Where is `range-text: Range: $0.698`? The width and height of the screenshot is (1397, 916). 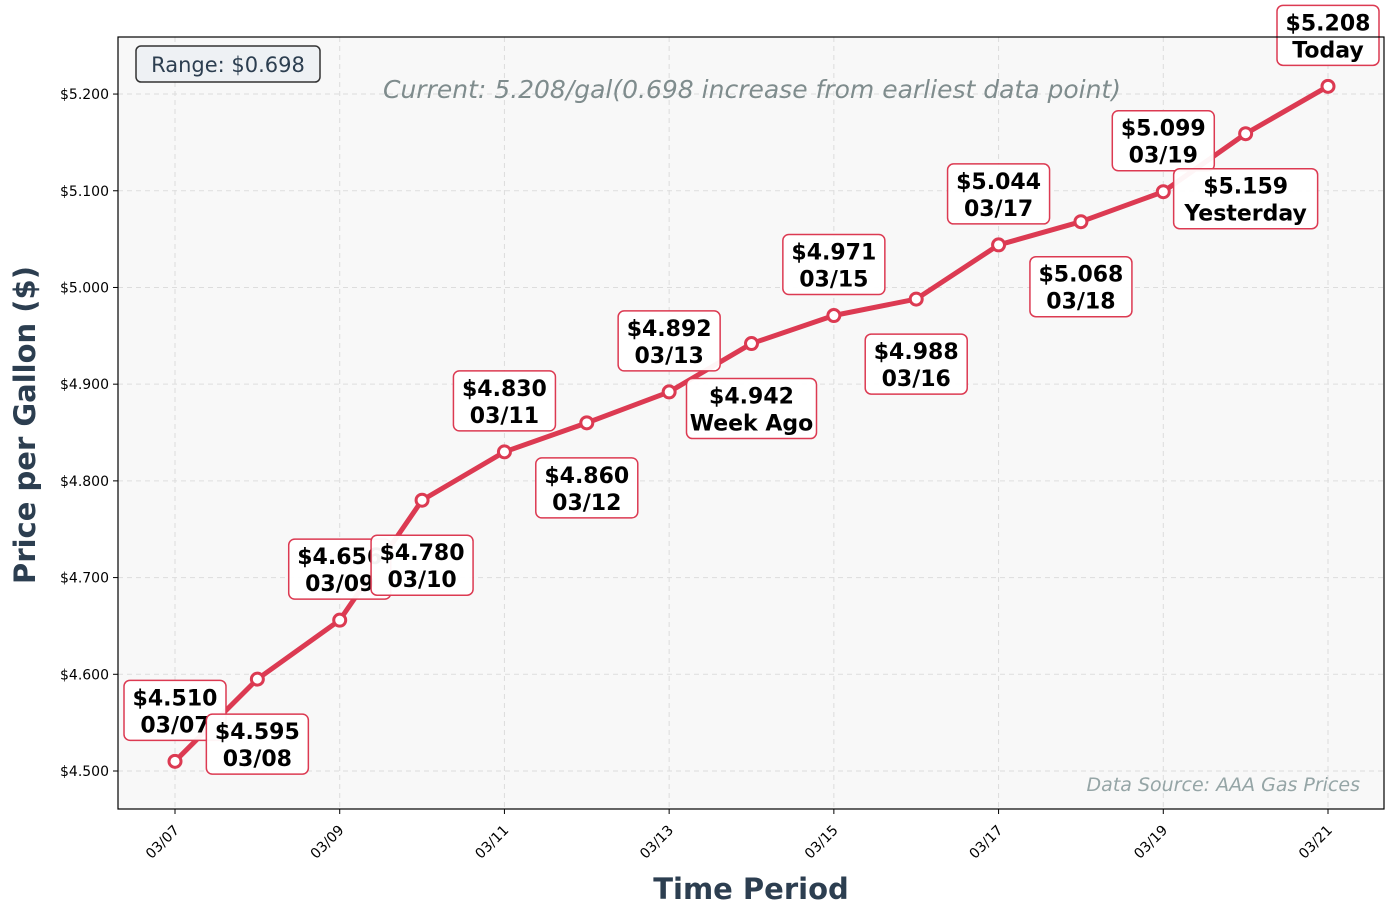
range-text: Range: $0.698 is located at coordinates (228, 65).